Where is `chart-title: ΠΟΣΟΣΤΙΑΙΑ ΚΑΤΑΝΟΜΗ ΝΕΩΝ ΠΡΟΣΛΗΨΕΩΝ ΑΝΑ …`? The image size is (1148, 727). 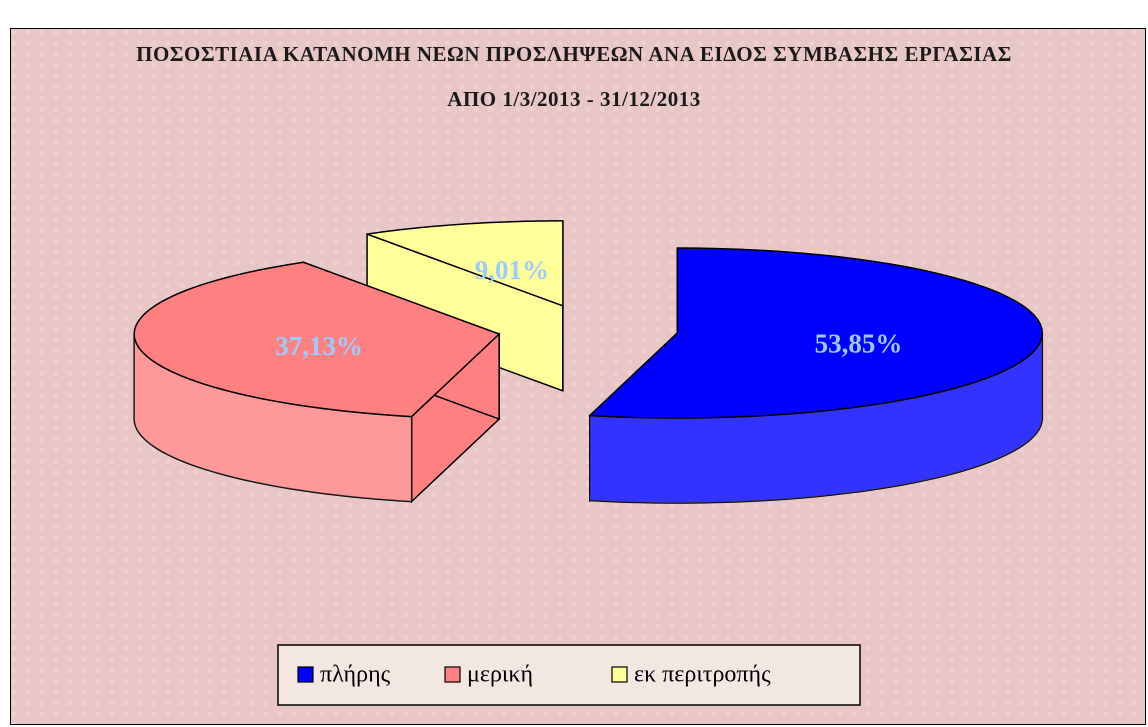 chart-title: ΠΟΣΟΣΤΙΑΙΑ ΚΑΤΑΝΟΜΗ ΝΕΩΝ ΠΡΟΣΛΗΨΕΩΝ ΑΝΑ … is located at coordinates (574, 76).